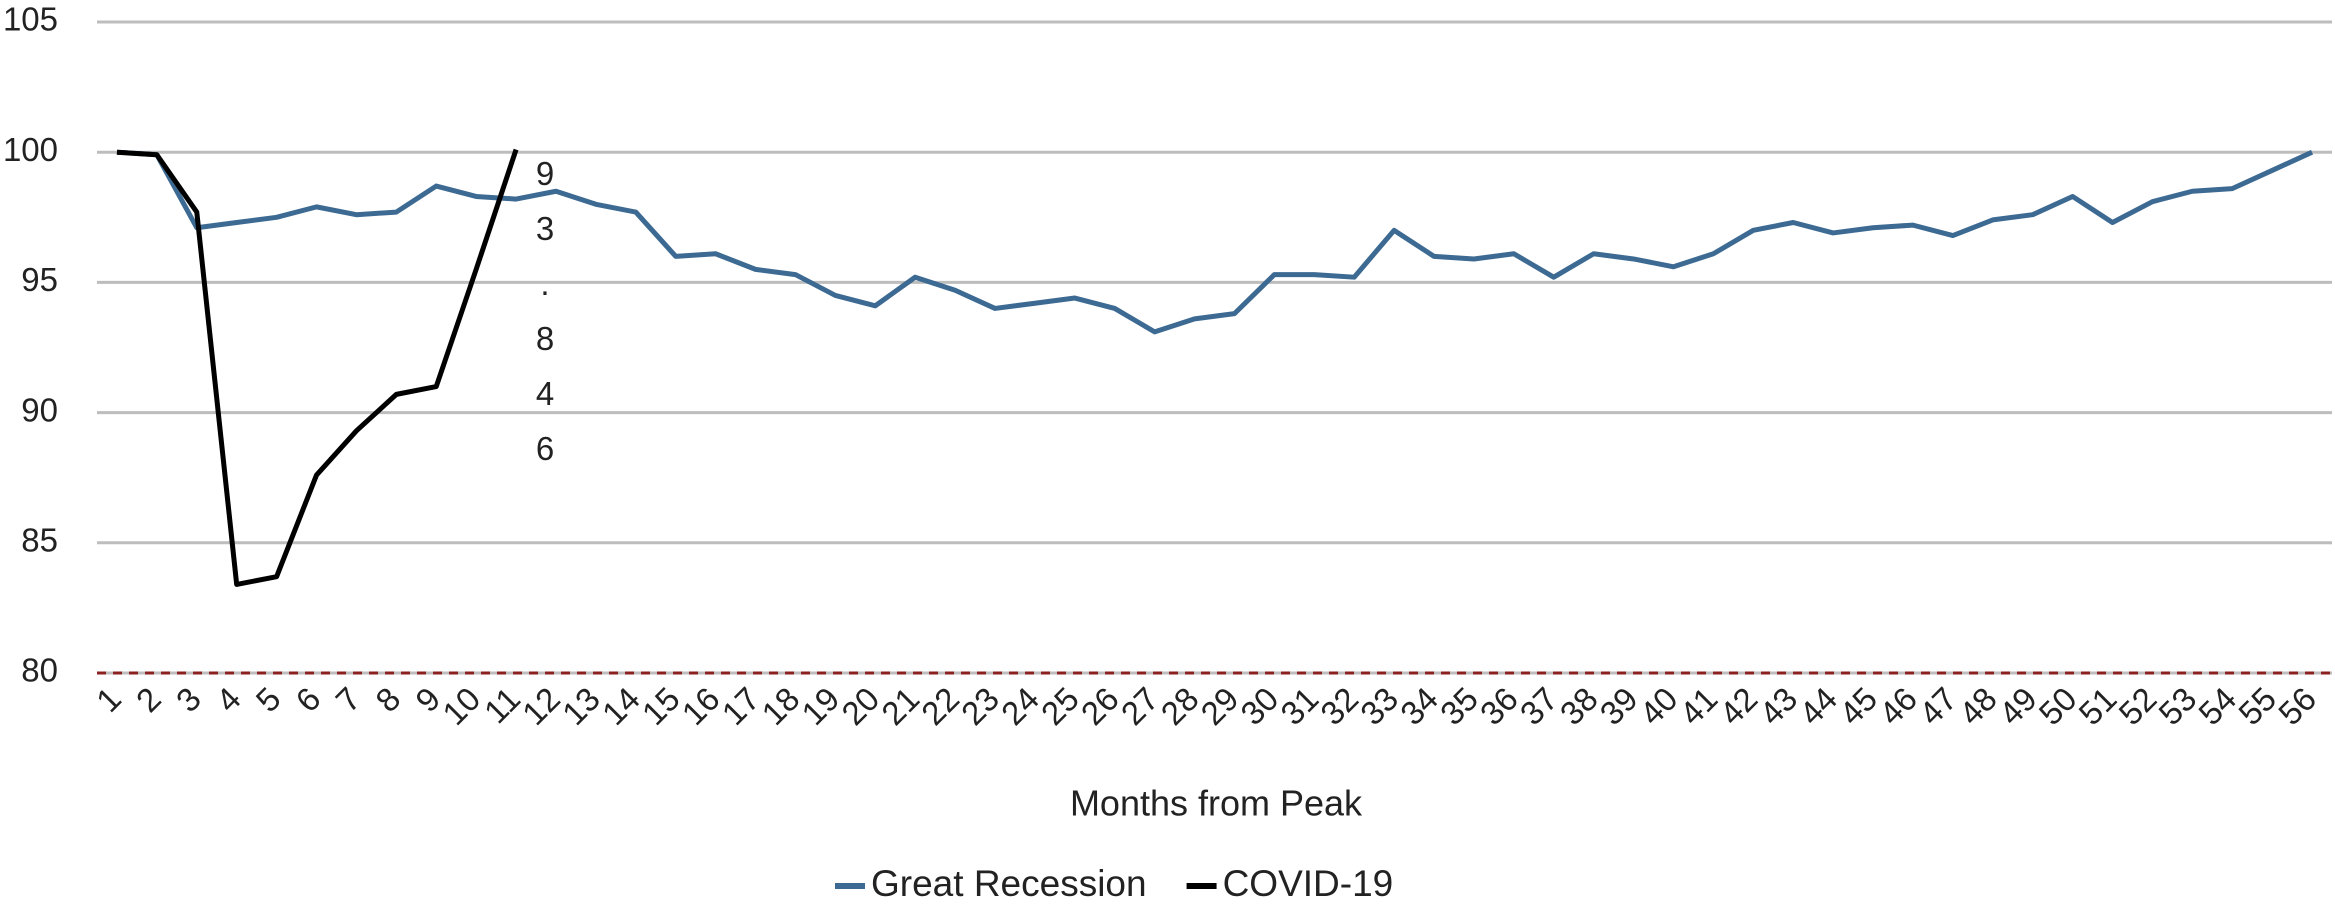 The image size is (2335, 911). What do you see at coordinates (228, 699) in the screenshot?
I see `x-tick-label: 4` at bounding box center [228, 699].